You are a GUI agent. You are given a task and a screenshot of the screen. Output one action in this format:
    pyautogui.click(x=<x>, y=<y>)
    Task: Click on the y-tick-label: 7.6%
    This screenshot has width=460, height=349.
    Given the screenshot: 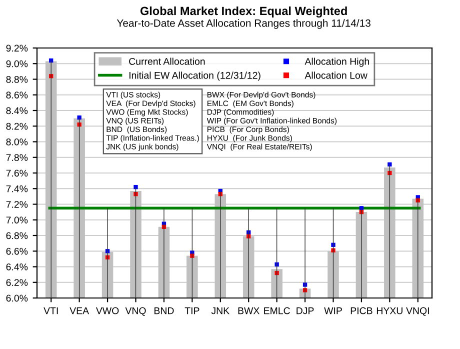 What is the action you would take?
    pyautogui.click(x=17, y=173)
    